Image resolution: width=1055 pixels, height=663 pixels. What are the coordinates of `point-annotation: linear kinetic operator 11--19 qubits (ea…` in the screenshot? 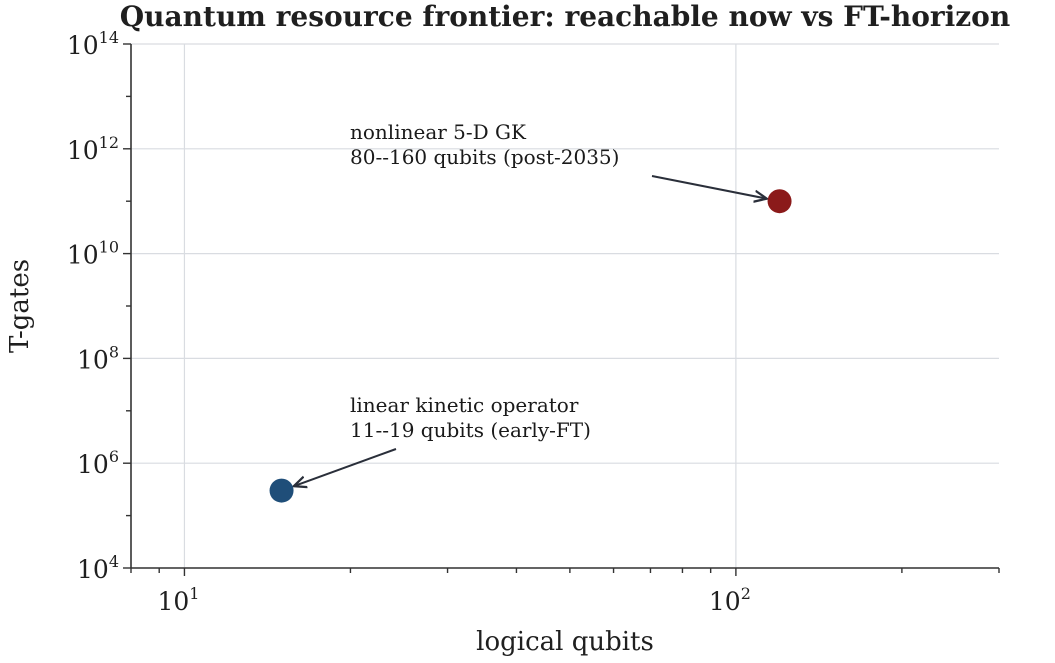 It's located at (470, 417).